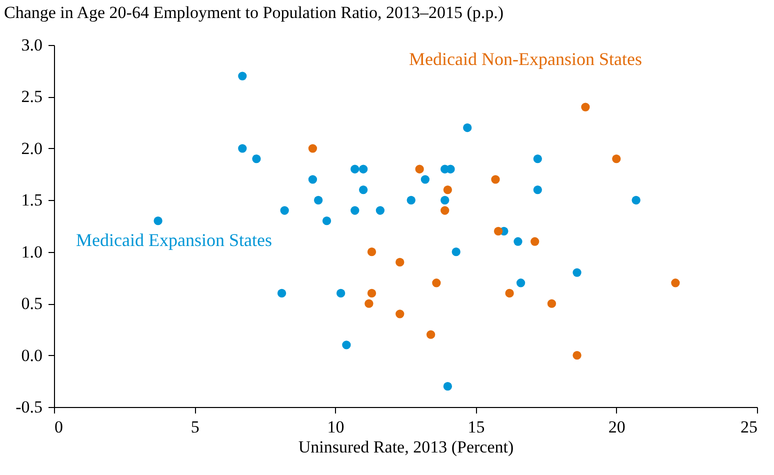  Describe the element at coordinates (31, 45) in the screenshot. I see `y-tick-label: 3.0` at that location.